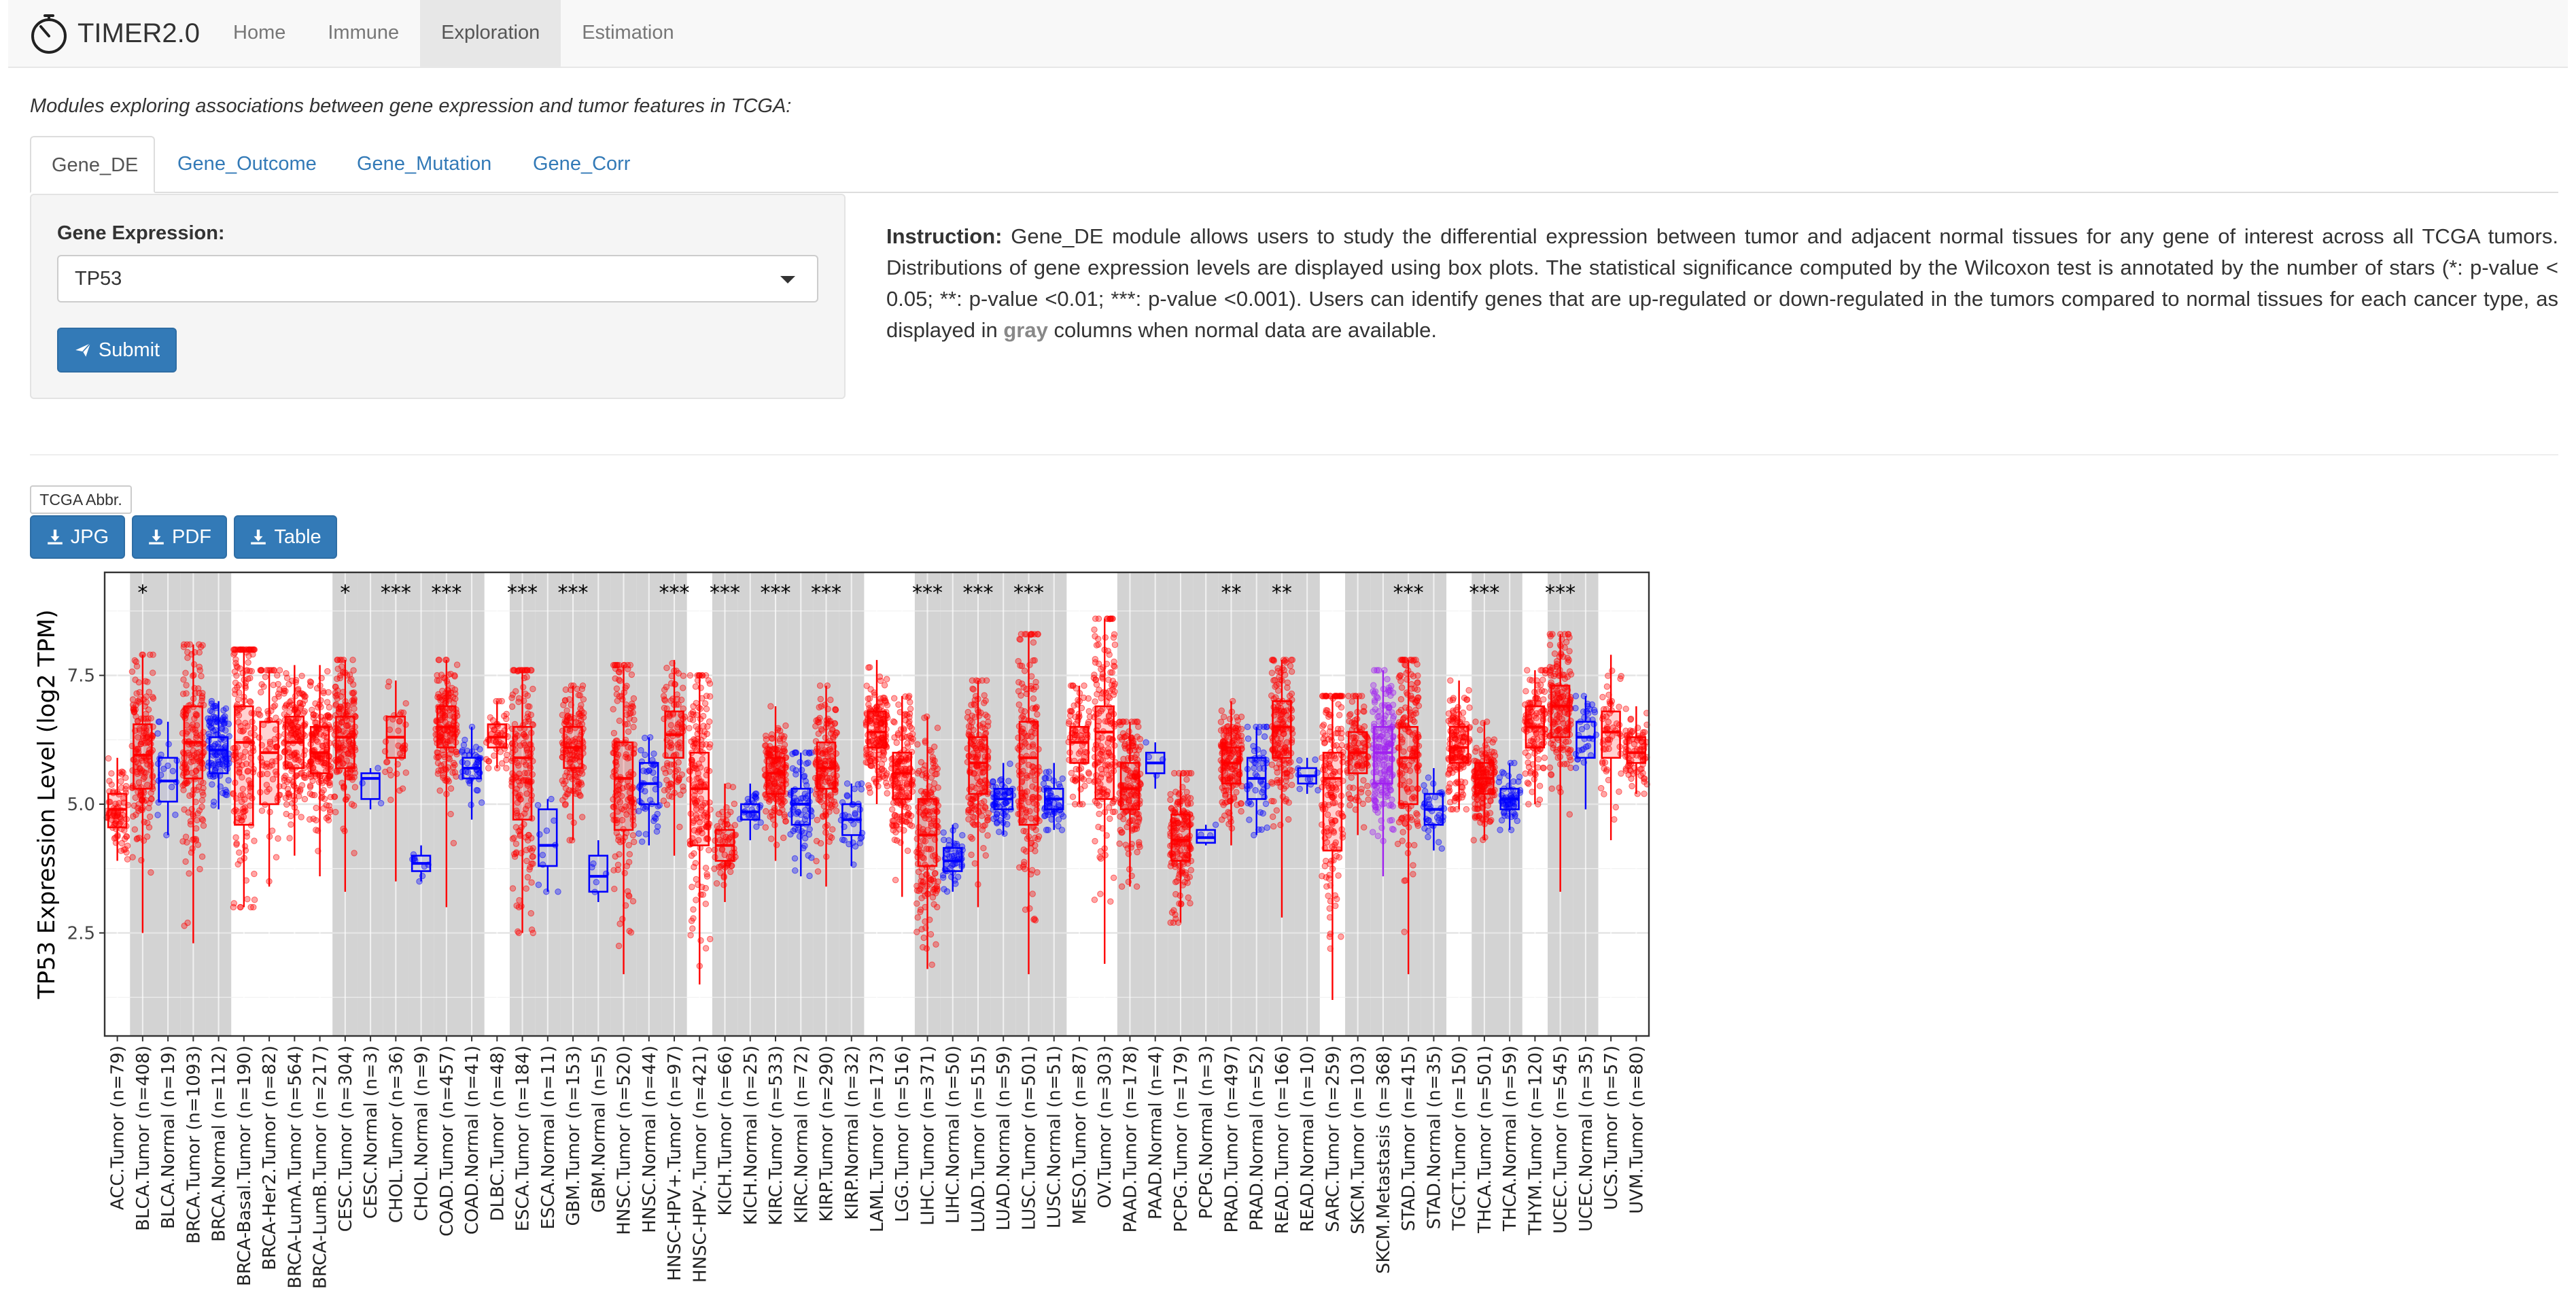  I want to click on app-title: TIMER2.0, so click(139, 33).